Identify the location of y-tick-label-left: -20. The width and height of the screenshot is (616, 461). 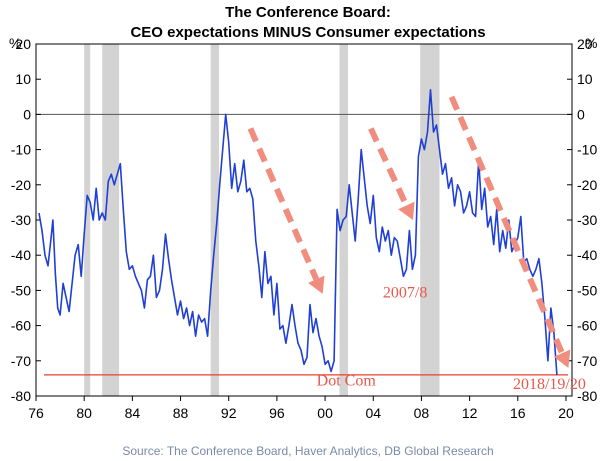
(21, 185).